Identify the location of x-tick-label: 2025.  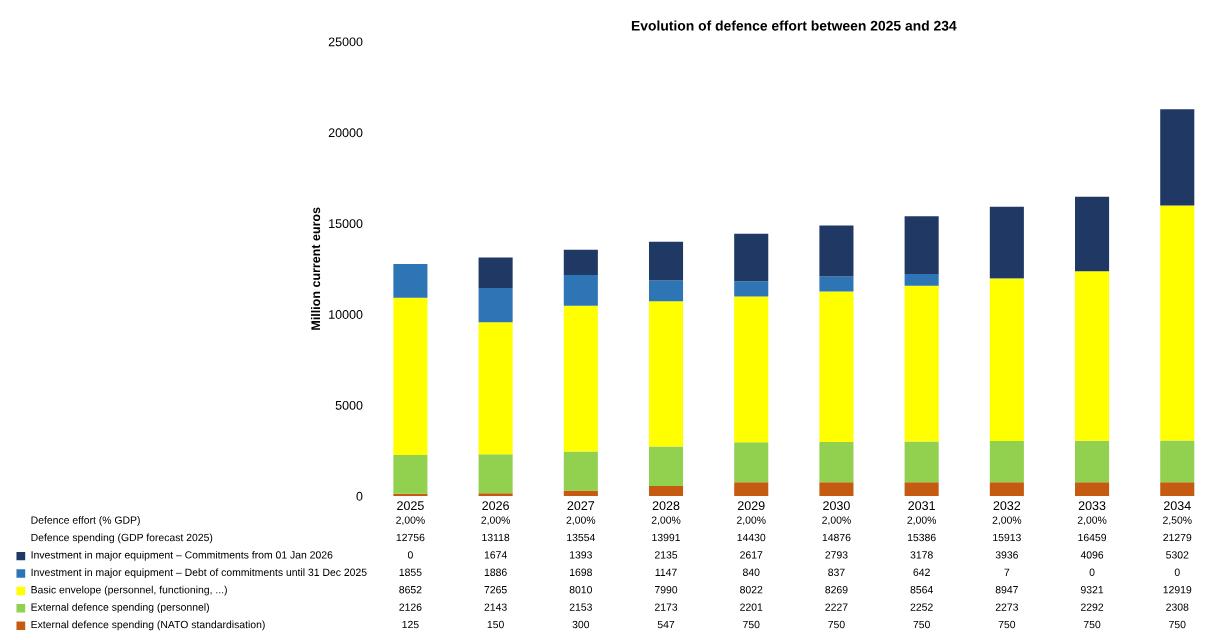
(410, 506).